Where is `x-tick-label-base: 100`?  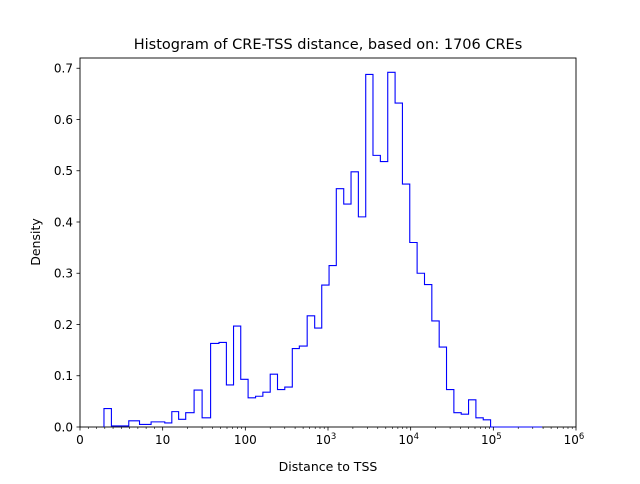 x-tick-label-base: 100 is located at coordinates (245, 440).